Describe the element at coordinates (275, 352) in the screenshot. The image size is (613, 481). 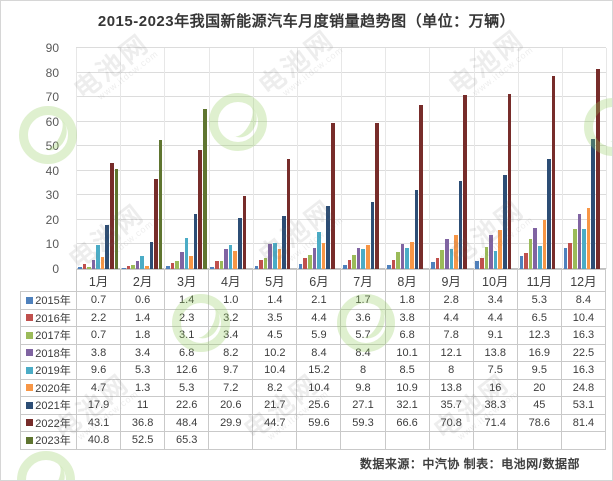
I see `value-cell: 10.2` at that location.